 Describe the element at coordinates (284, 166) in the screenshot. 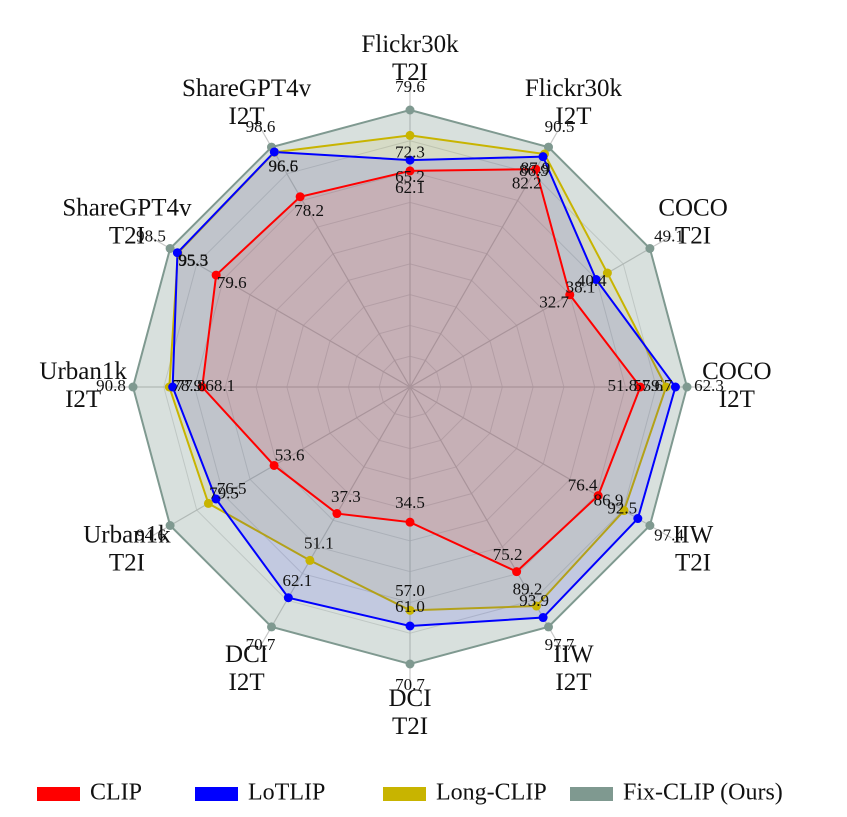

I see `series-2-value-11: 96.5` at that location.